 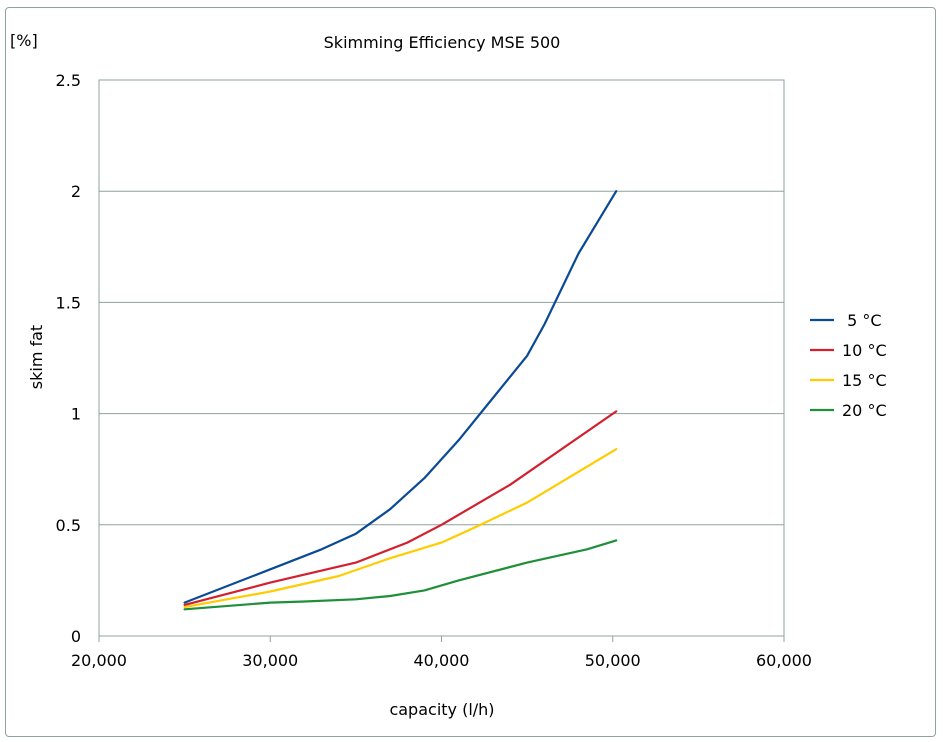 I want to click on chart-title: Skimming Efficiency MSE 500, so click(x=442, y=42).